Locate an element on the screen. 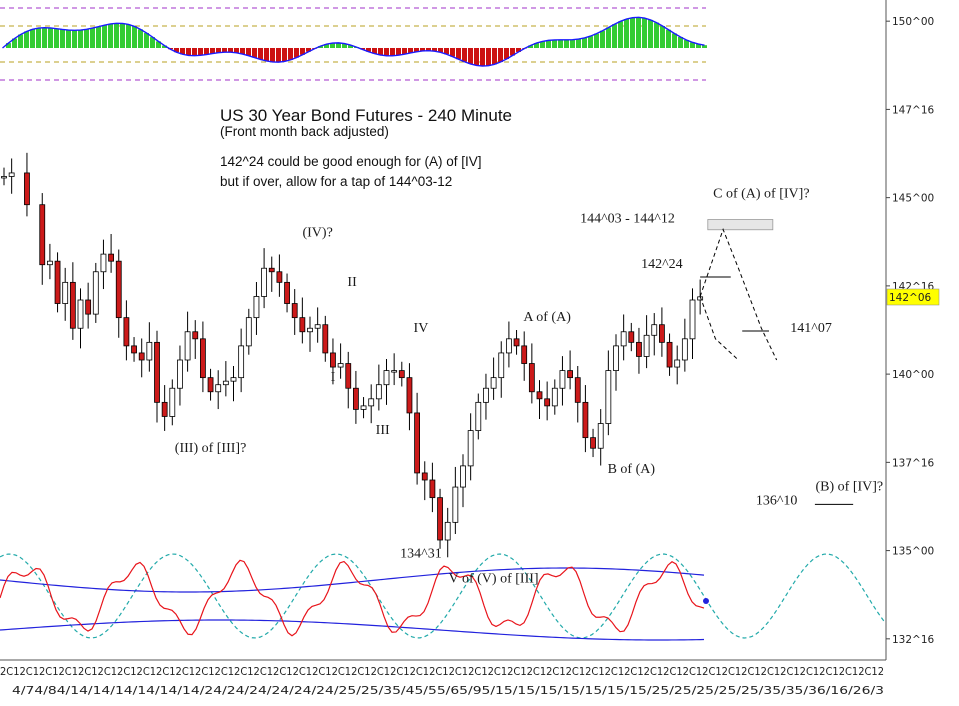 This screenshot has width=959, height=706. top-indicator-panel is located at coordinates (353, 44).